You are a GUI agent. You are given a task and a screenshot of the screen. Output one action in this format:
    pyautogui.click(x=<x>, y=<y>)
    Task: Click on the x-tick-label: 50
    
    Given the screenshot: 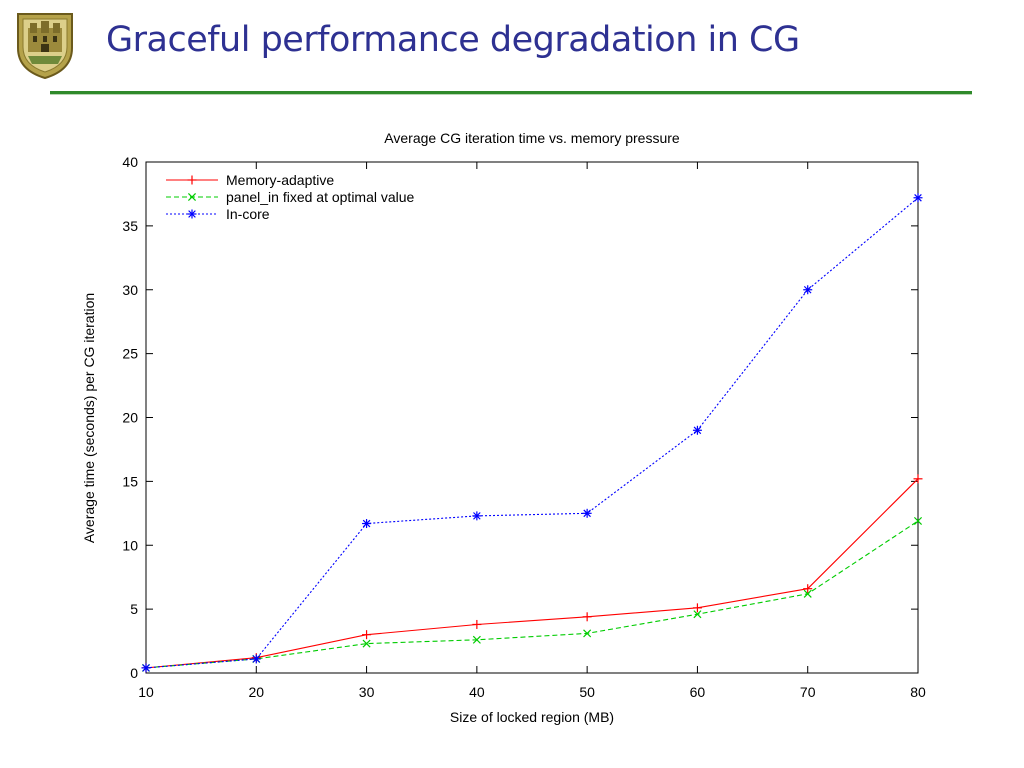 What is the action you would take?
    pyautogui.click(x=587, y=692)
    